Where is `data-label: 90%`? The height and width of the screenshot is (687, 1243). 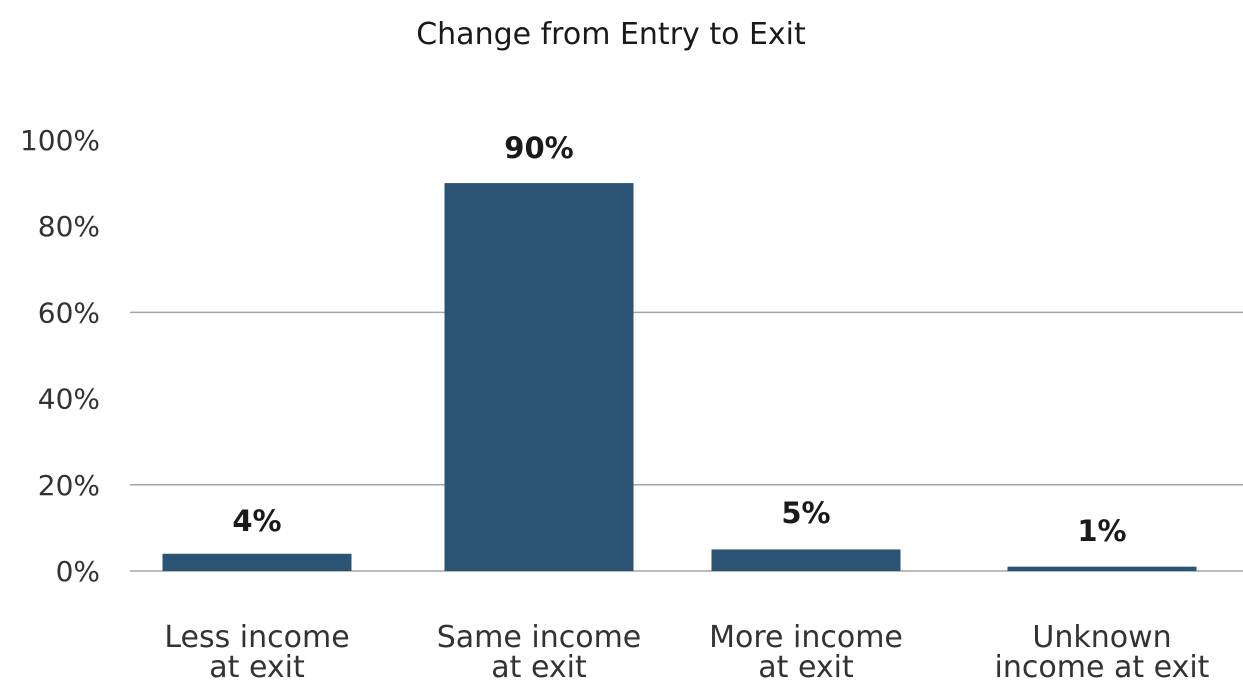 data-label: 90% is located at coordinates (538, 148).